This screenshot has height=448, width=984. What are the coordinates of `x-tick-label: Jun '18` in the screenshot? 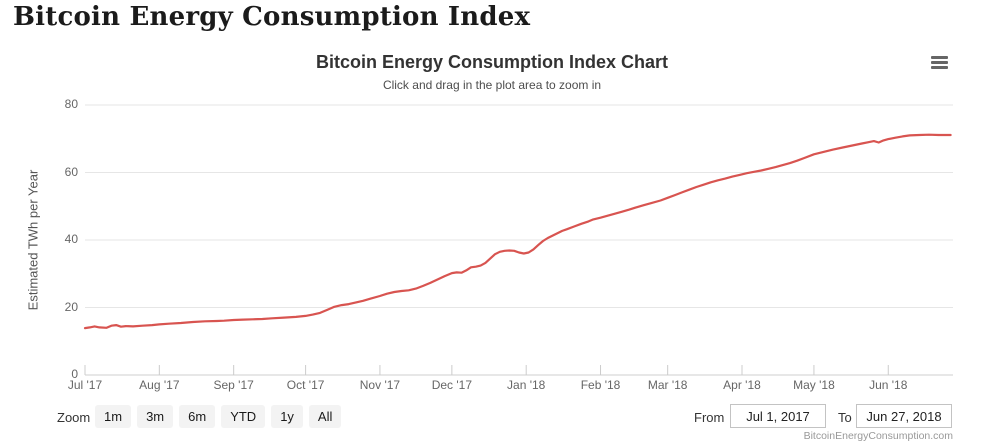 It's located at (888, 385).